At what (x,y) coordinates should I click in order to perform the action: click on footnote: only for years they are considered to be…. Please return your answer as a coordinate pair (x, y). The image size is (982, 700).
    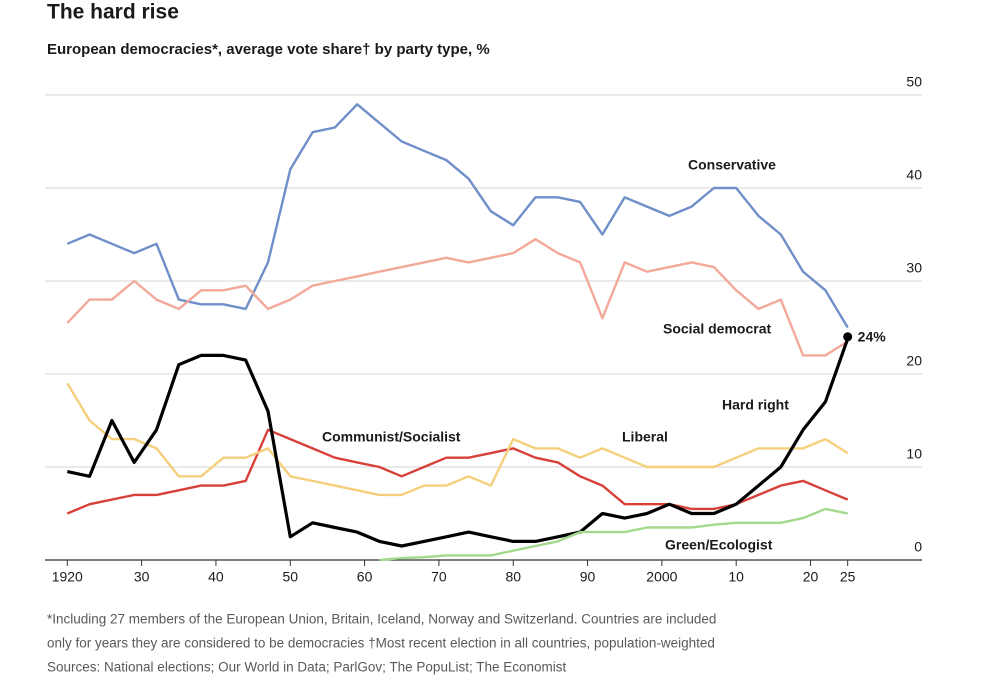
    Looking at the image, I should click on (381, 643).